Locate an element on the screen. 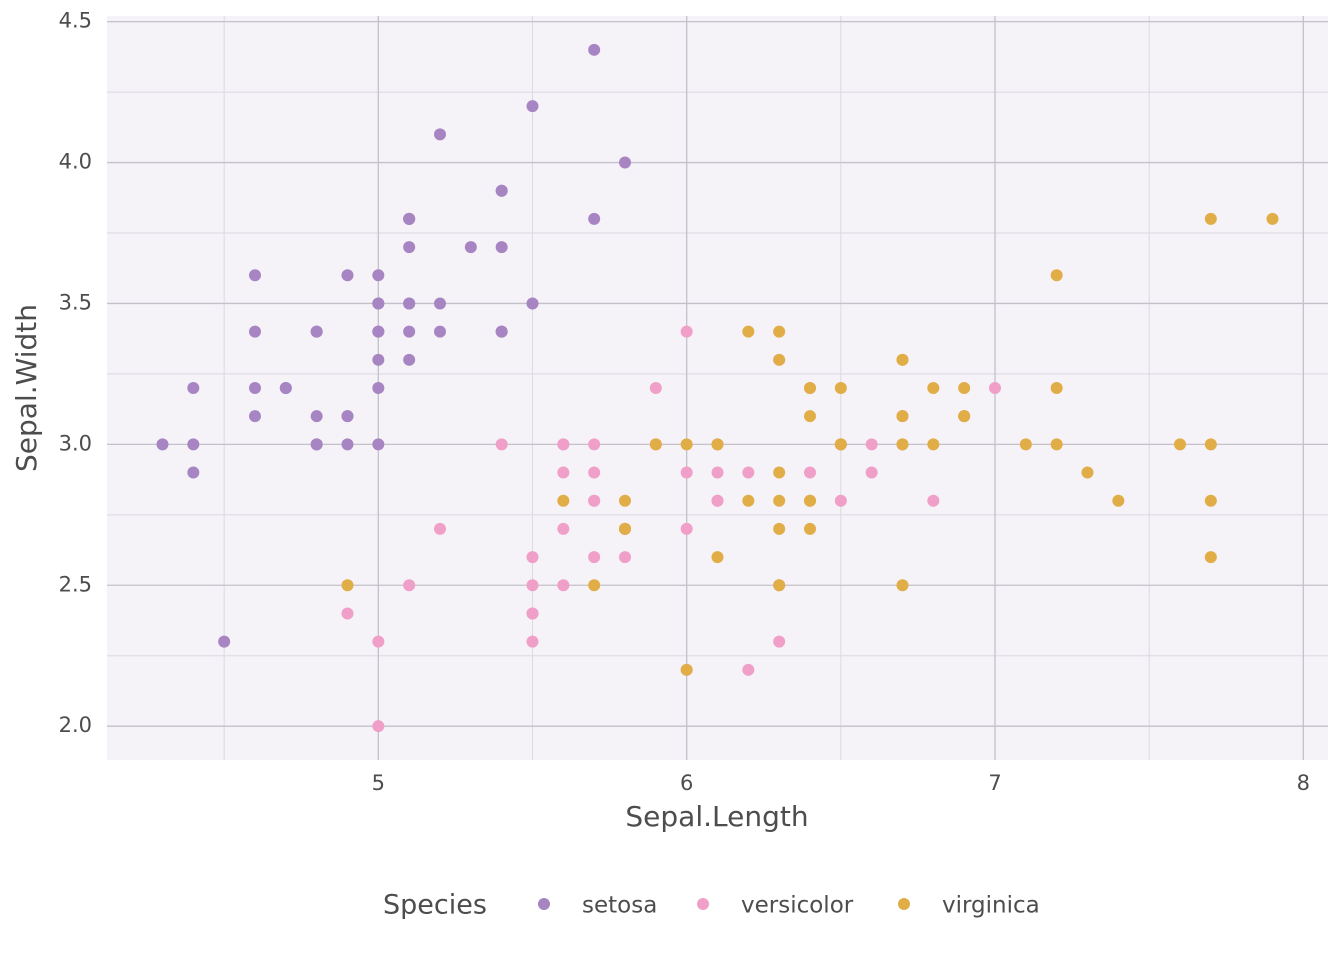 This screenshot has width=1344, height=960. legend-title: Species is located at coordinates (435, 905).